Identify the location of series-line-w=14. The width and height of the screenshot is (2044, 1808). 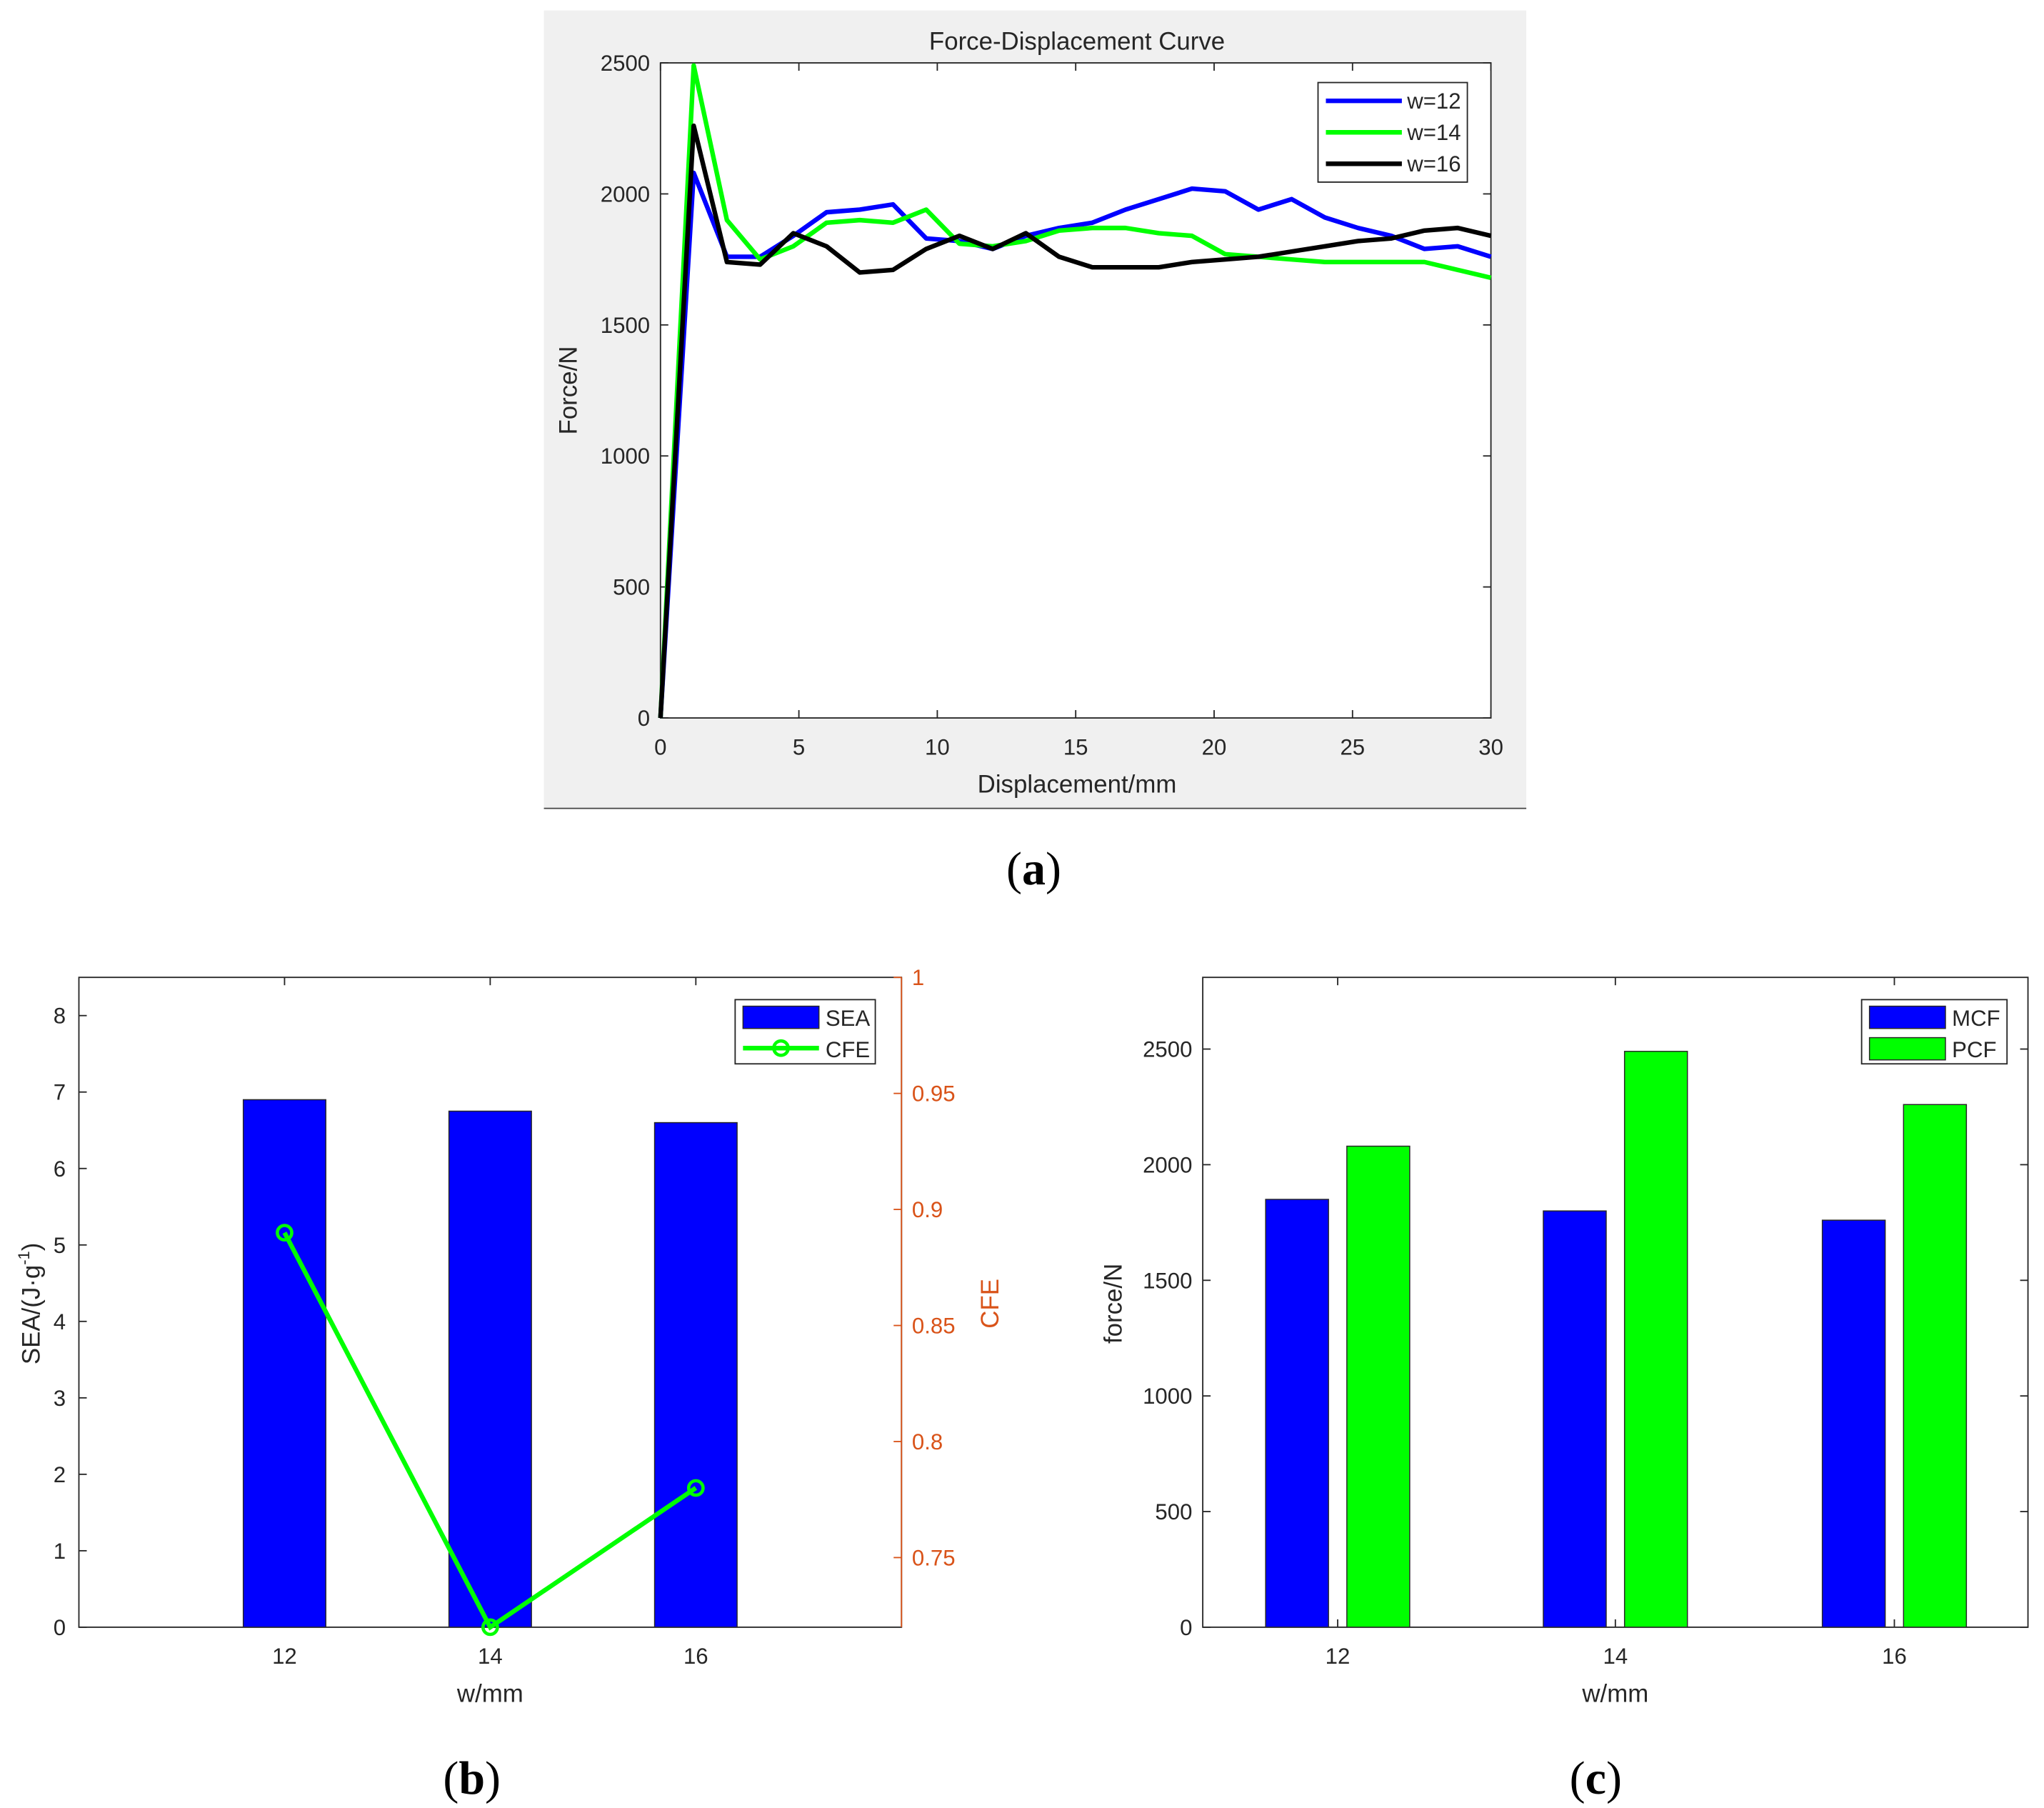
(1075, 391).